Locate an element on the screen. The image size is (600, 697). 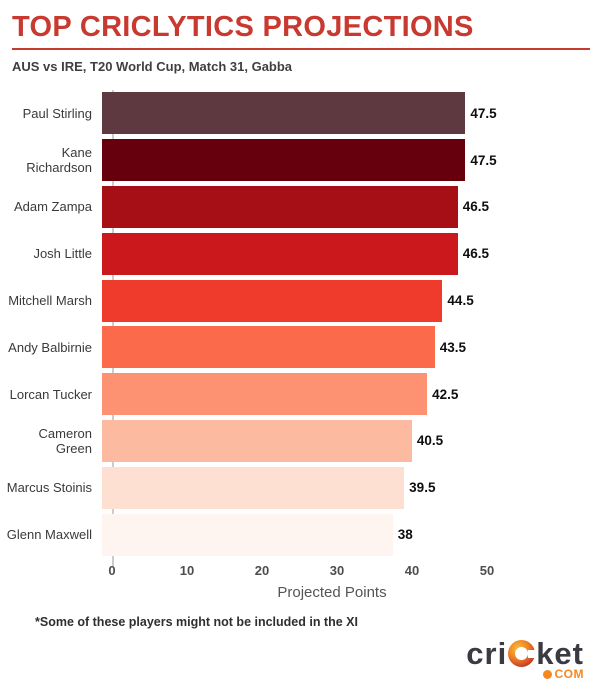
bar-track: 44.5 is located at coordinates (351, 300).